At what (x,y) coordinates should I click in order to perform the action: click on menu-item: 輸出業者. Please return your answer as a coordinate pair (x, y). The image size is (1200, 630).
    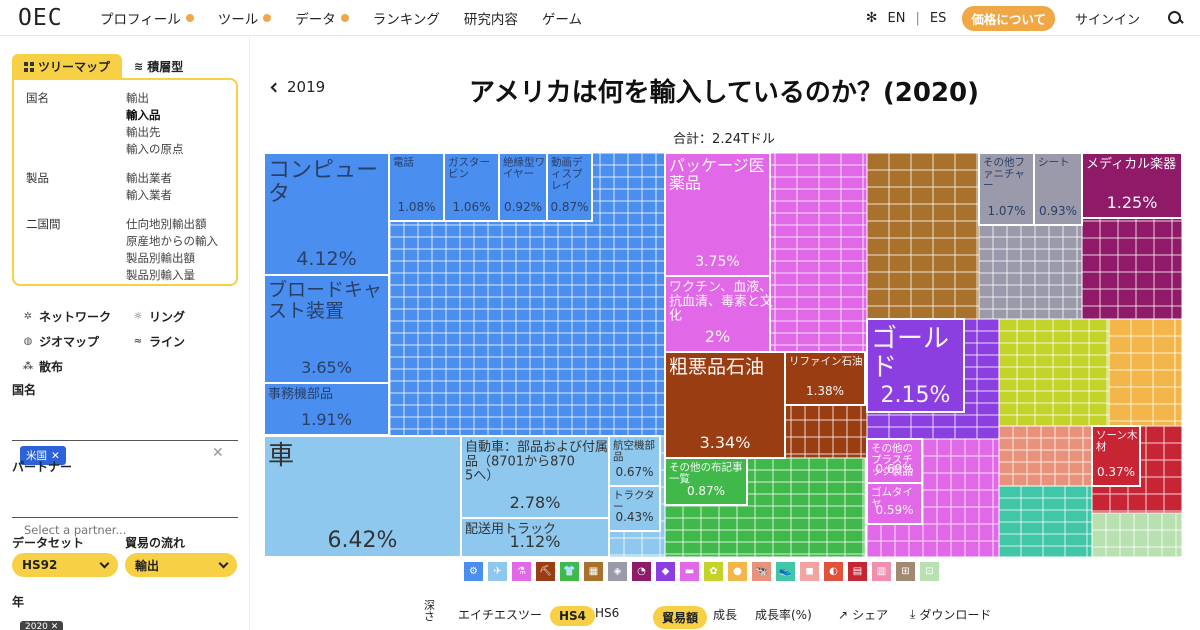
    Looking at the image, I should click on (149, 178).